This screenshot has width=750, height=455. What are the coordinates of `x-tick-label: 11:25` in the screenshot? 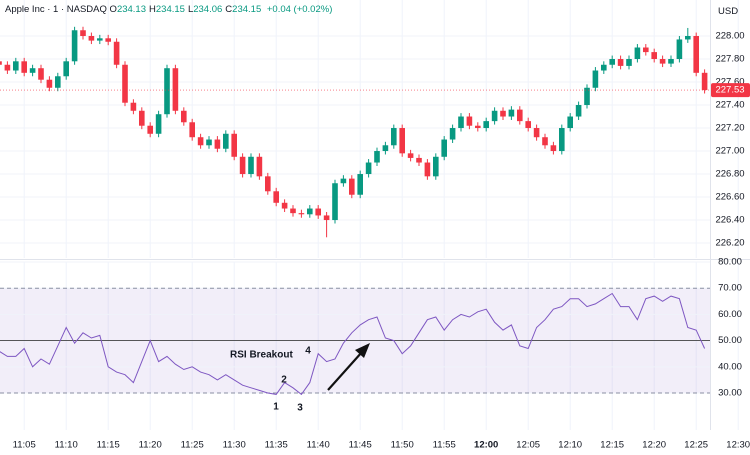 It's located at (192, 445).